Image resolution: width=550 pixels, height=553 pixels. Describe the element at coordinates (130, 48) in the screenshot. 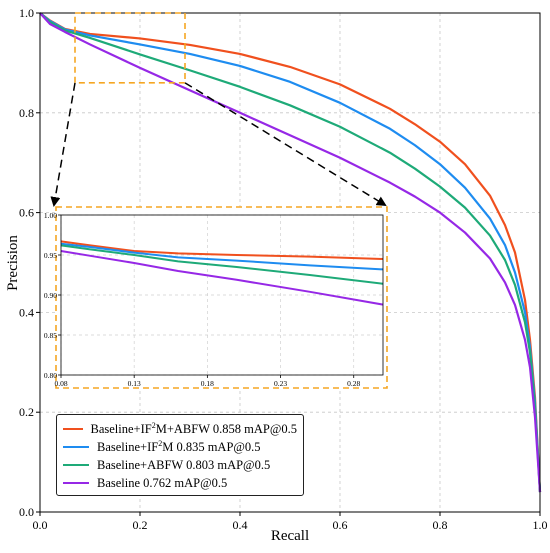

I see `zoom-region-box` at that location.